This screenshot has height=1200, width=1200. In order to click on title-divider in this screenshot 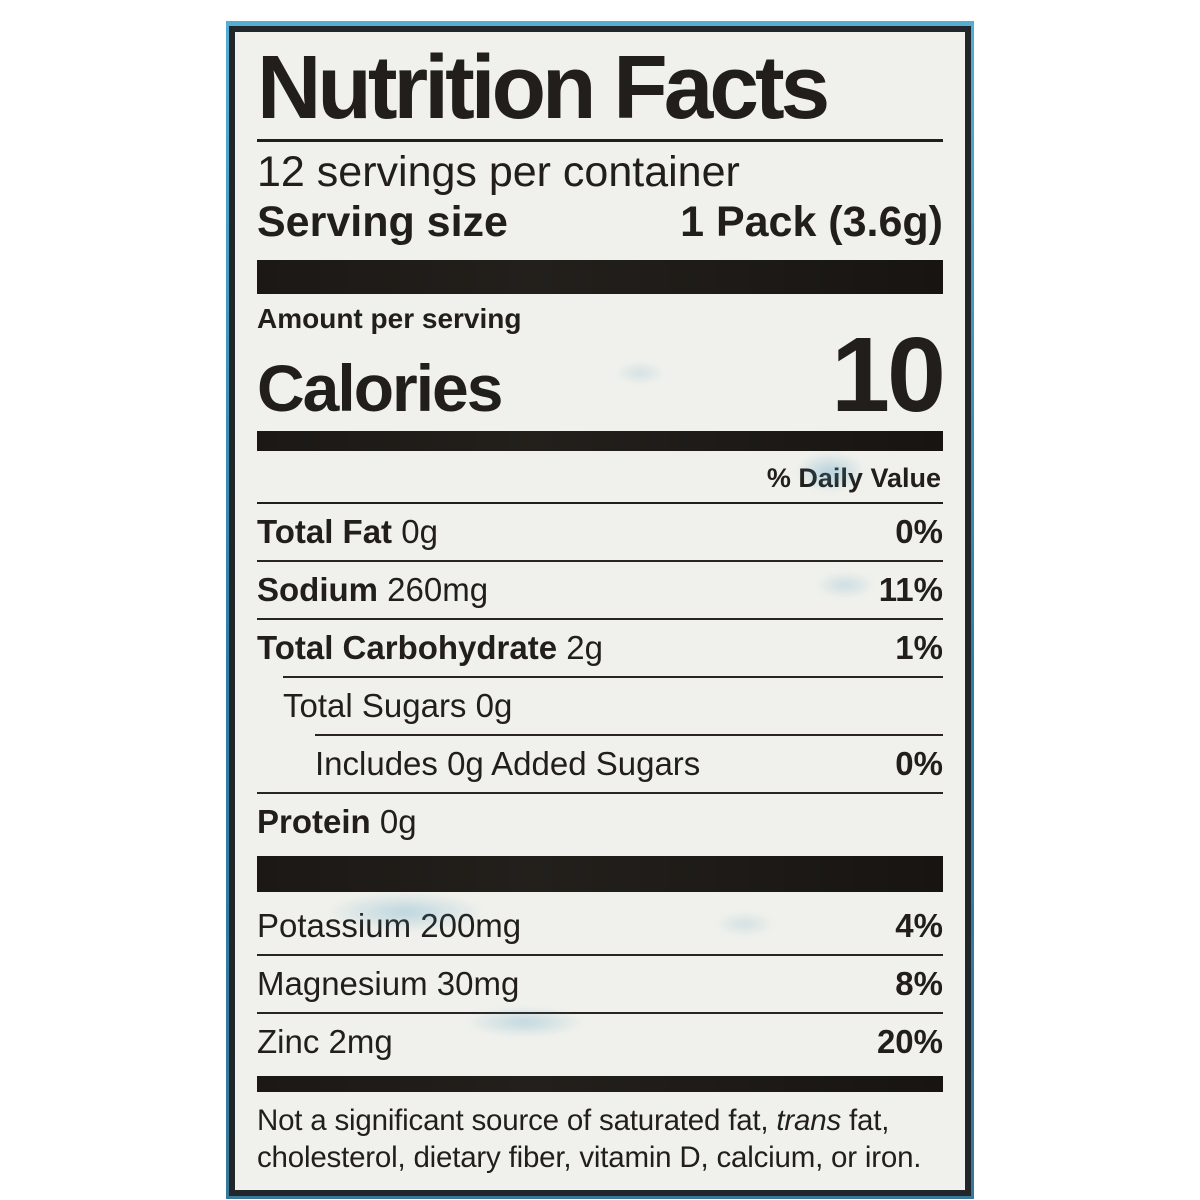, I will do `click(600, 141)`.